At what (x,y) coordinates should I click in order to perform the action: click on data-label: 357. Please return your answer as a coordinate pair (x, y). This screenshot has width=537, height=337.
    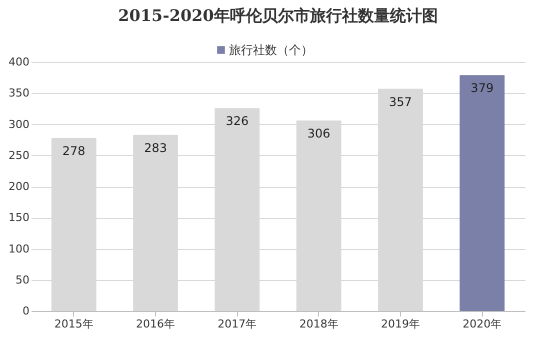
    Looking at the image, I should click on (400, 101).